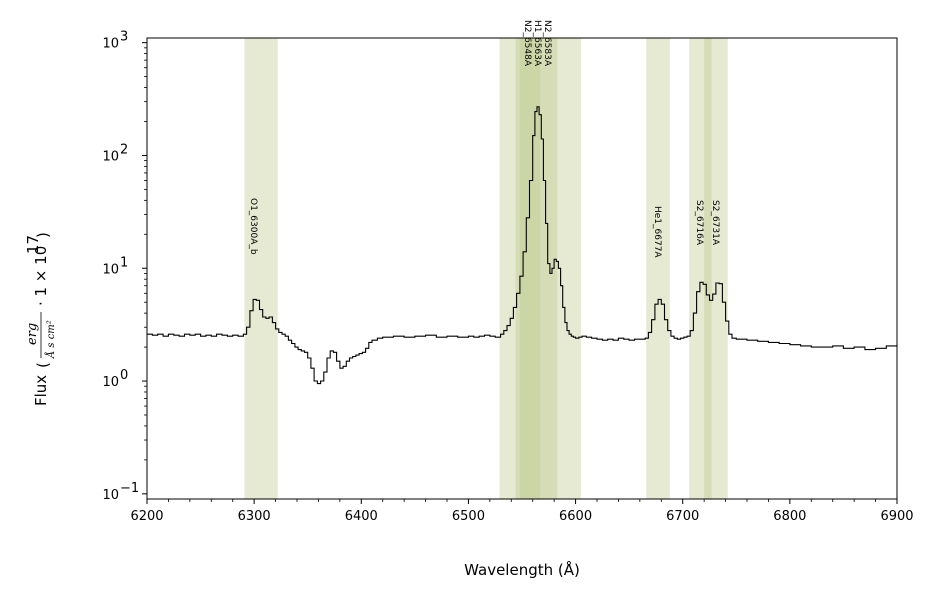 Image resolution: width=945 pixels, height=604 pixels. What do you see at coordinates (254, 516) in the screenshot?
I see `x-tick-label-1: 6300` at bounding box center [254, 516].